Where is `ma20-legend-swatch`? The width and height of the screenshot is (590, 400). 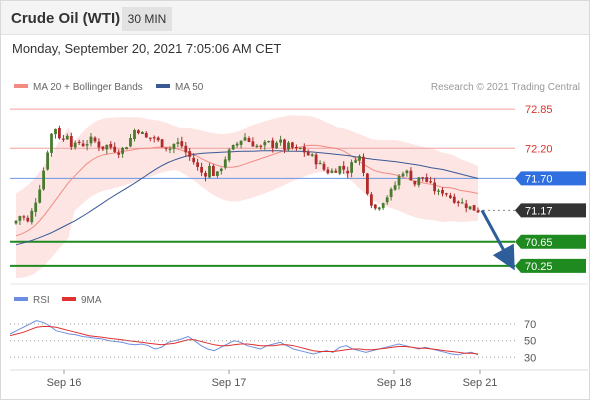
ma20-legend-swatch is located at coordinates (21, 86).